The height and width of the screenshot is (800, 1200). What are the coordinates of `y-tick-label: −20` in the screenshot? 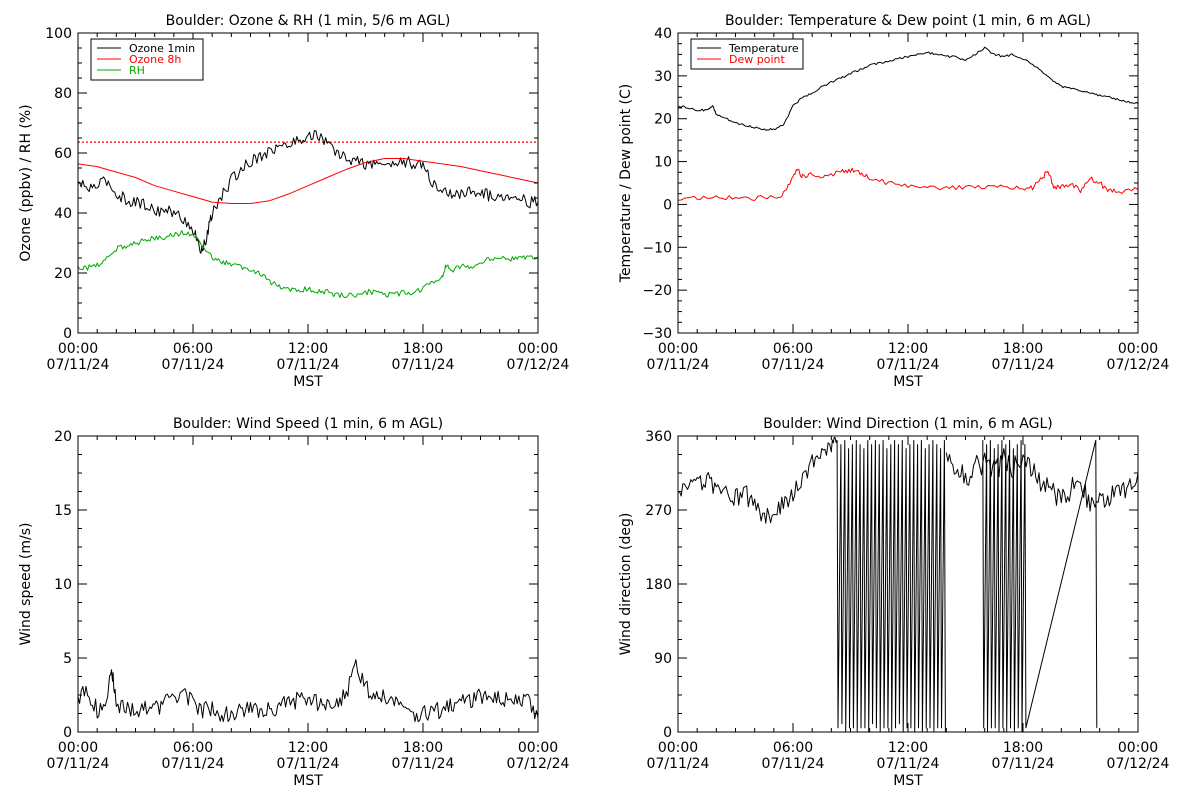 It's located at (657, 291).